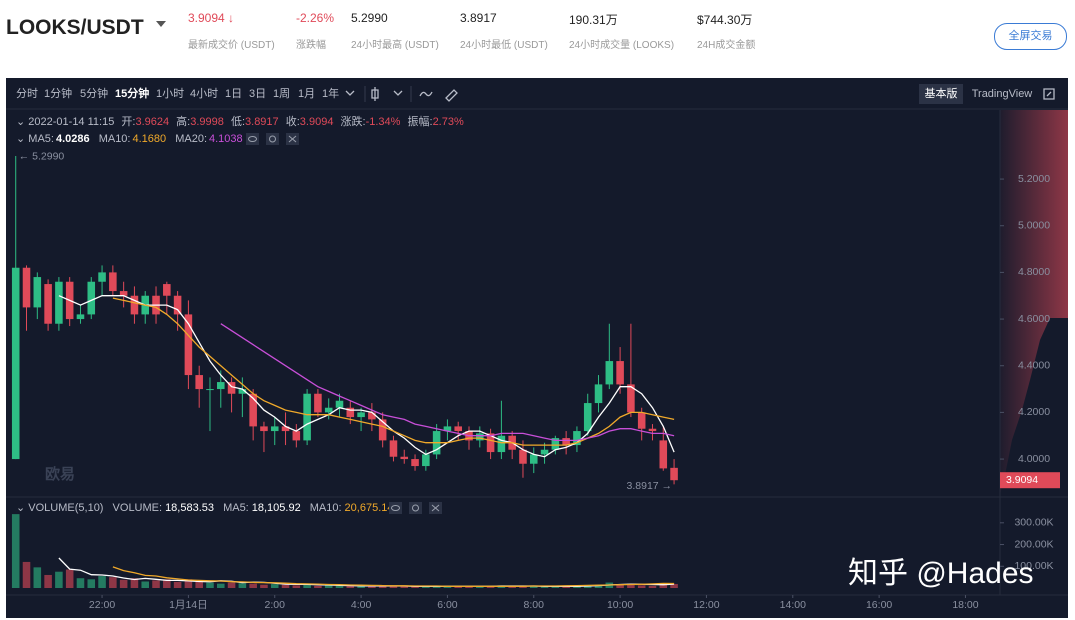 Image resolution: width=1075 pixels, height=620 pixels. What do you see at coordinates (1034, 302) in the screenshot?
I see `depth-area` at bounding box center [1034, 302].